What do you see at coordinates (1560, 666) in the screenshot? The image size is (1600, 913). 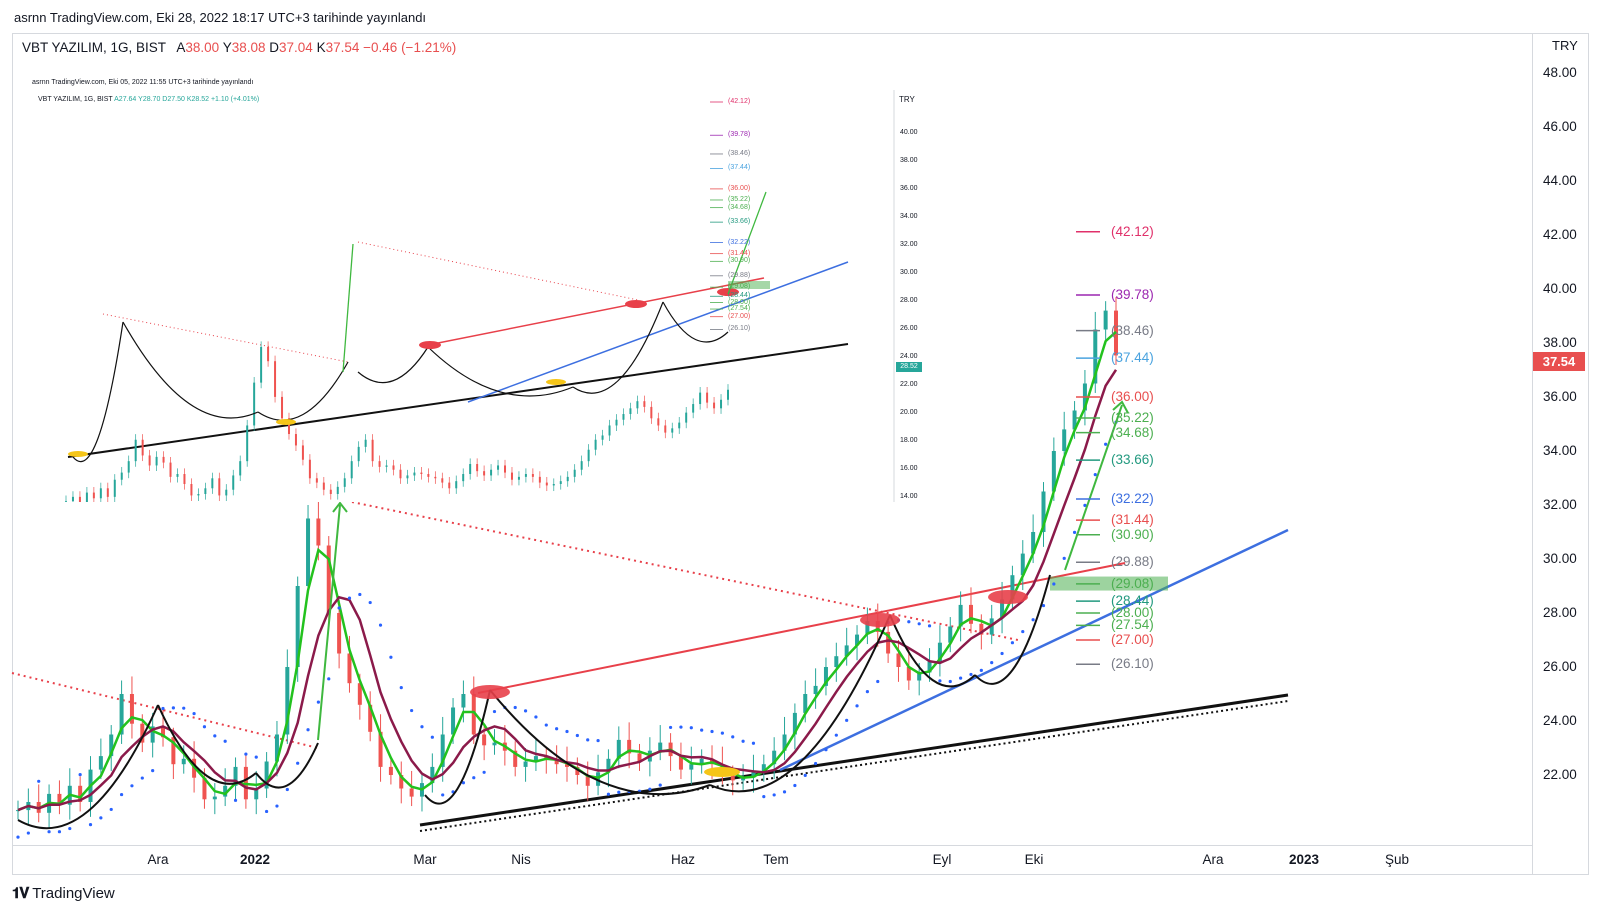 I see `price-tick-label: 26.00` at bounding box center [1560, 666].